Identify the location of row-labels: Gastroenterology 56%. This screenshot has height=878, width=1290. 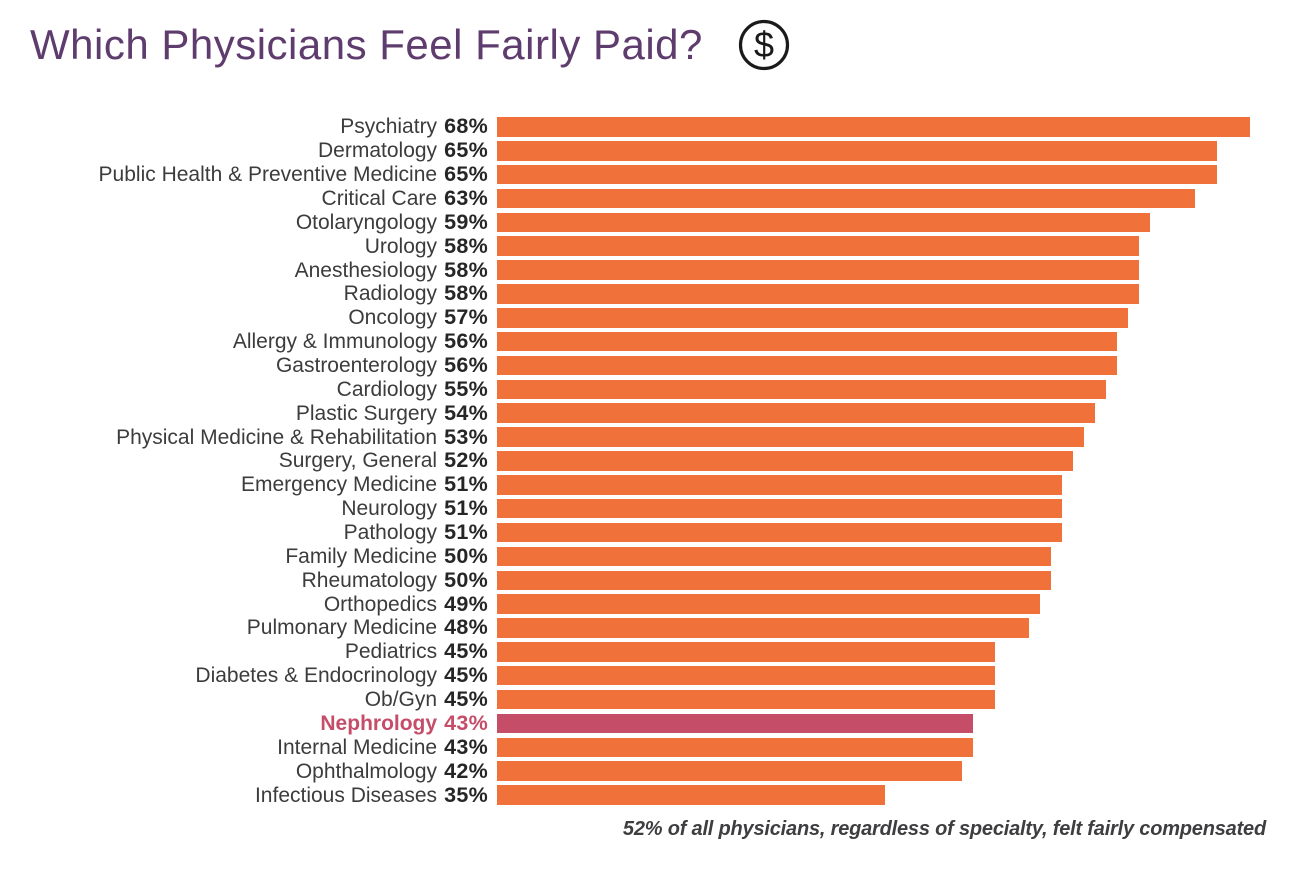
(244, 365).